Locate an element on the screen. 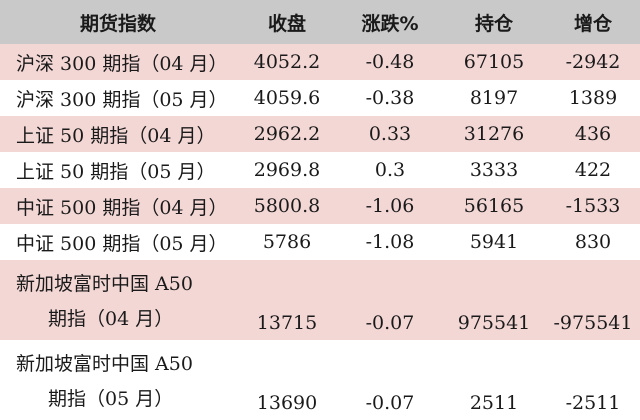 This screenshot has height=420, width=640. table-row: 中证 500 期指（04 月） 5800.8 -1.06 56165 -1533 is located at coordinates (320, 206).